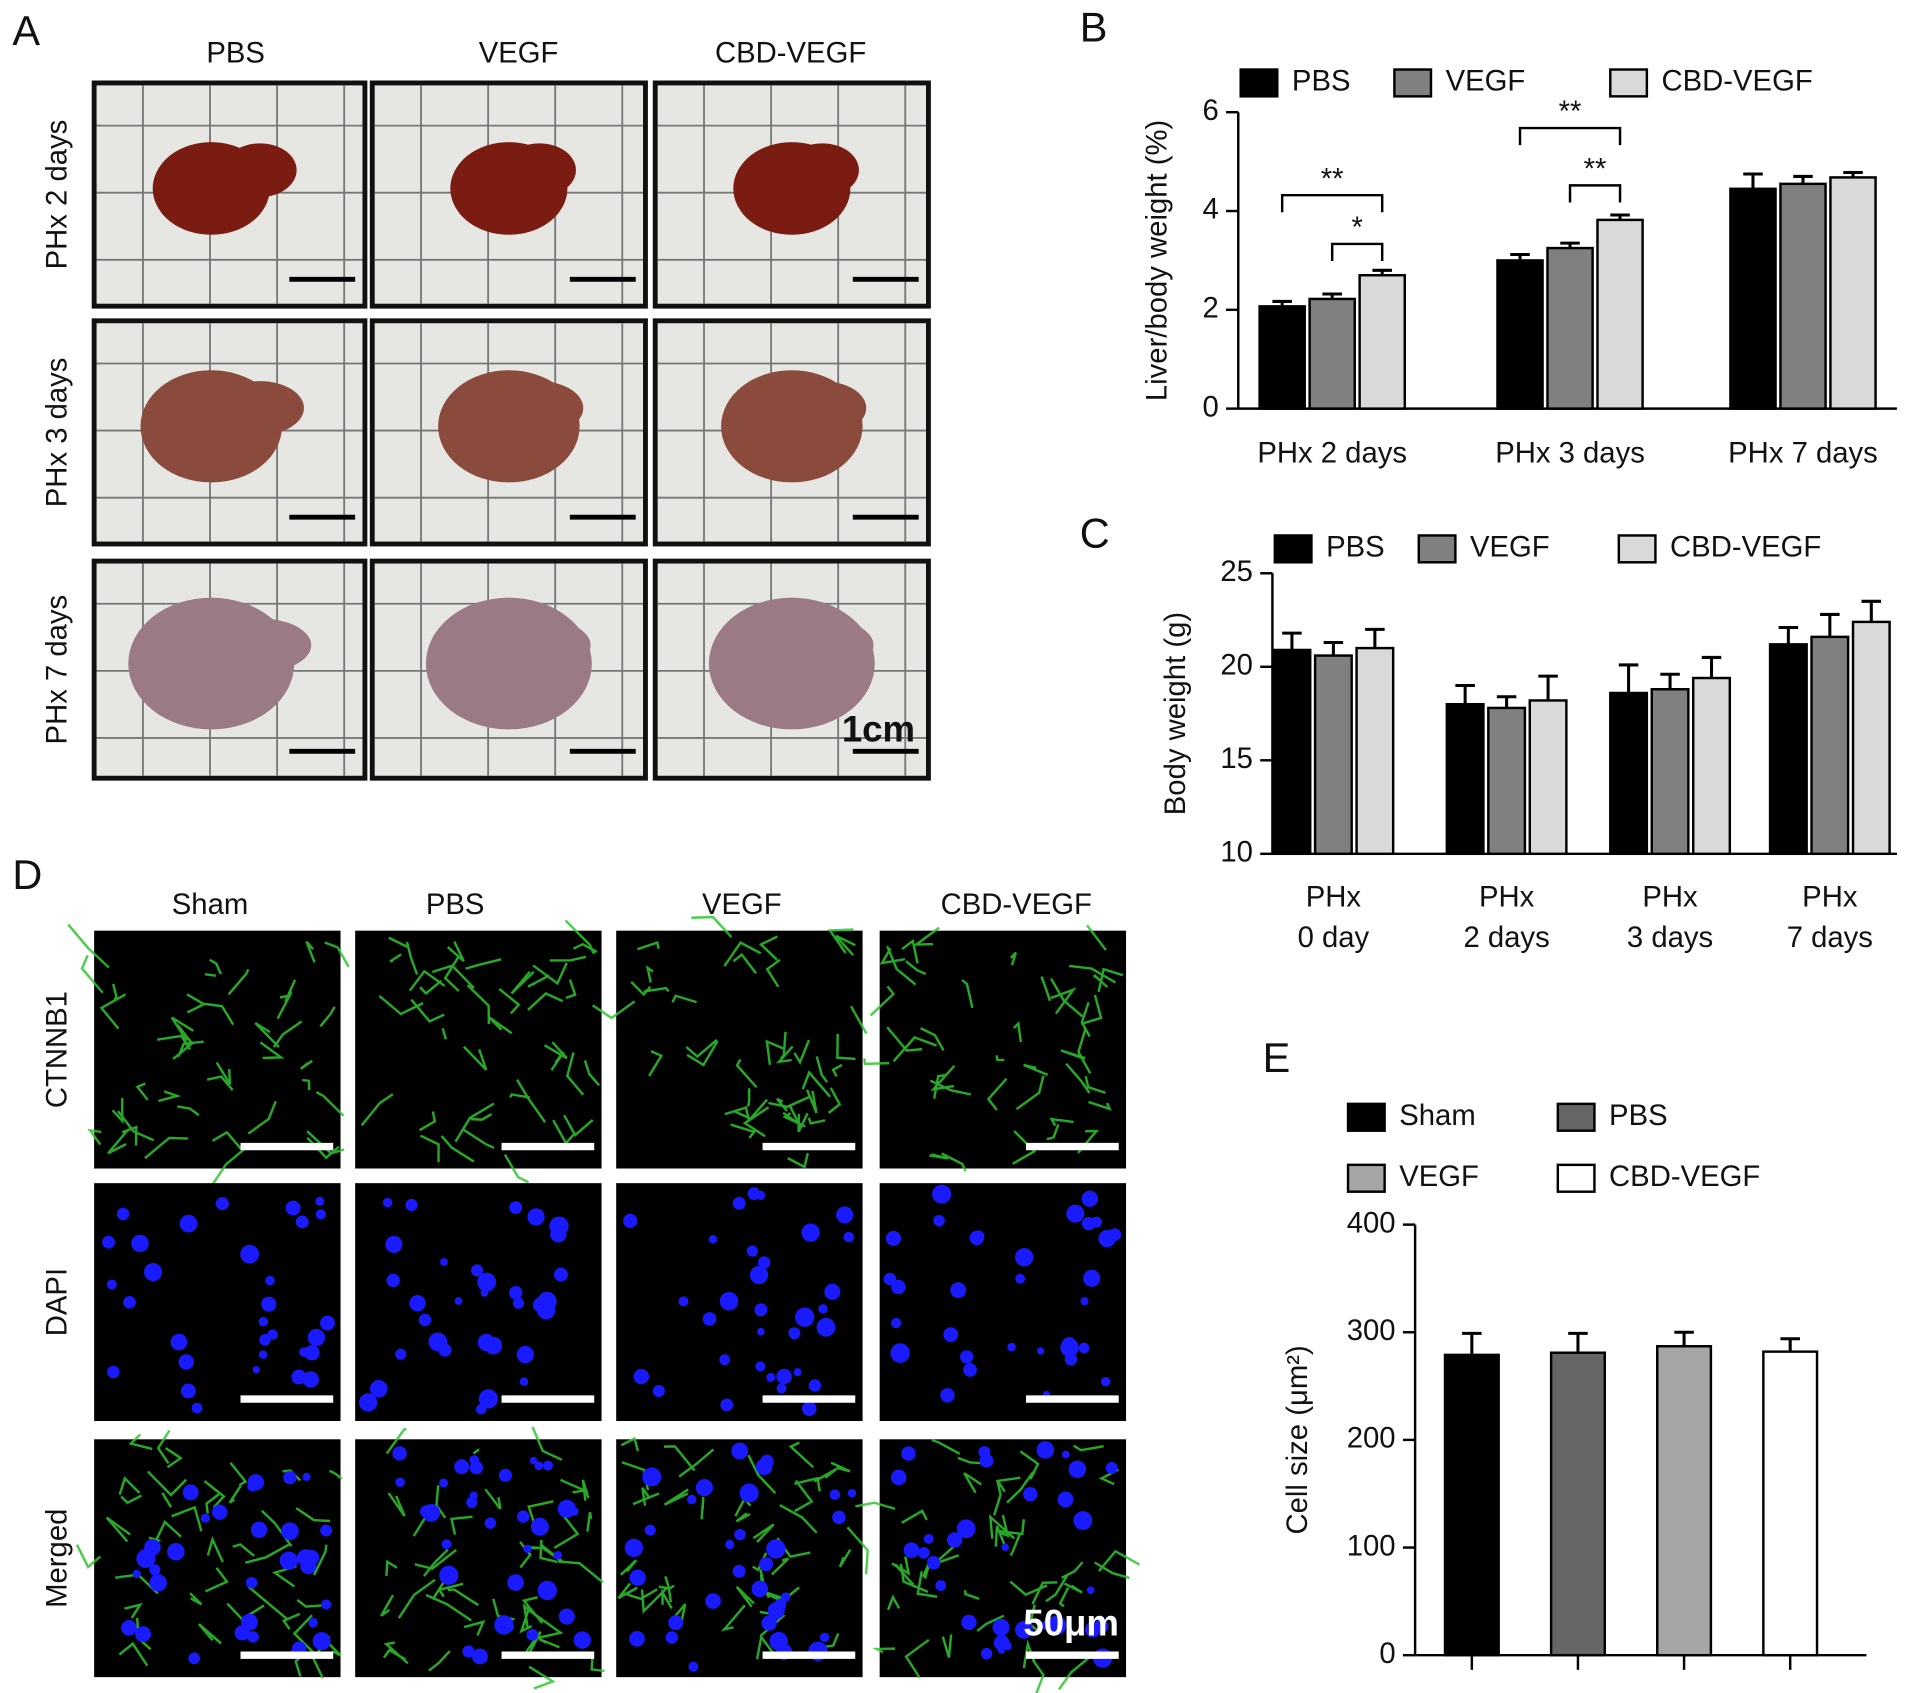 This screenshot has width=1913, height=1693. Describe the element at coordinates (1356, 228) in the screenshot. I see `significance-label: *` at that location.